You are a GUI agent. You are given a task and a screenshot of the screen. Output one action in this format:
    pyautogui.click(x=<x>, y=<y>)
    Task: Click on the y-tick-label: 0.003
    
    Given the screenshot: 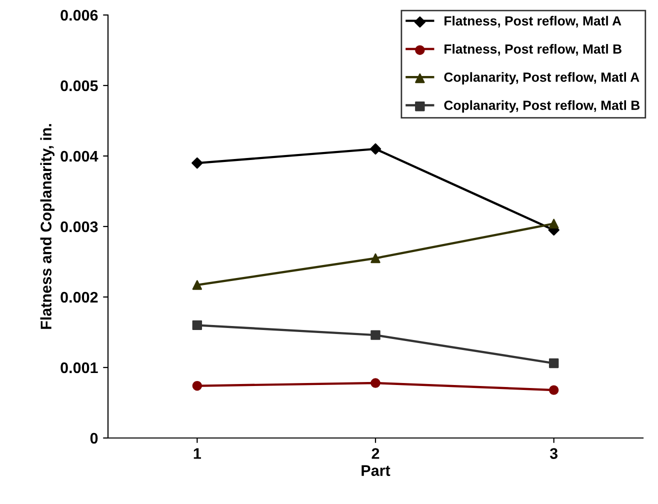 What is the action you would take?
    pyautogui.click(x=79, y=226)
    